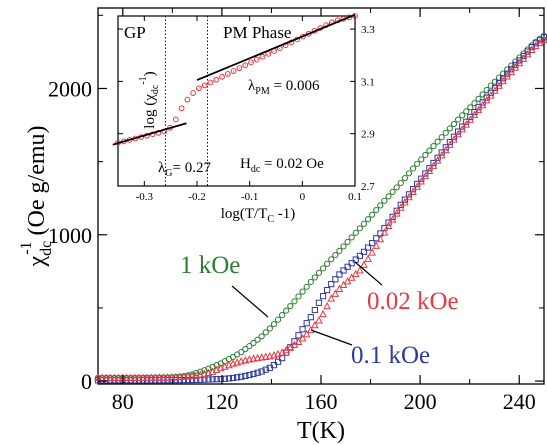  Describe the element at coordinates (368, 82) in the screenshot. I see `inset-y-tick-label: 3.1` at that location.